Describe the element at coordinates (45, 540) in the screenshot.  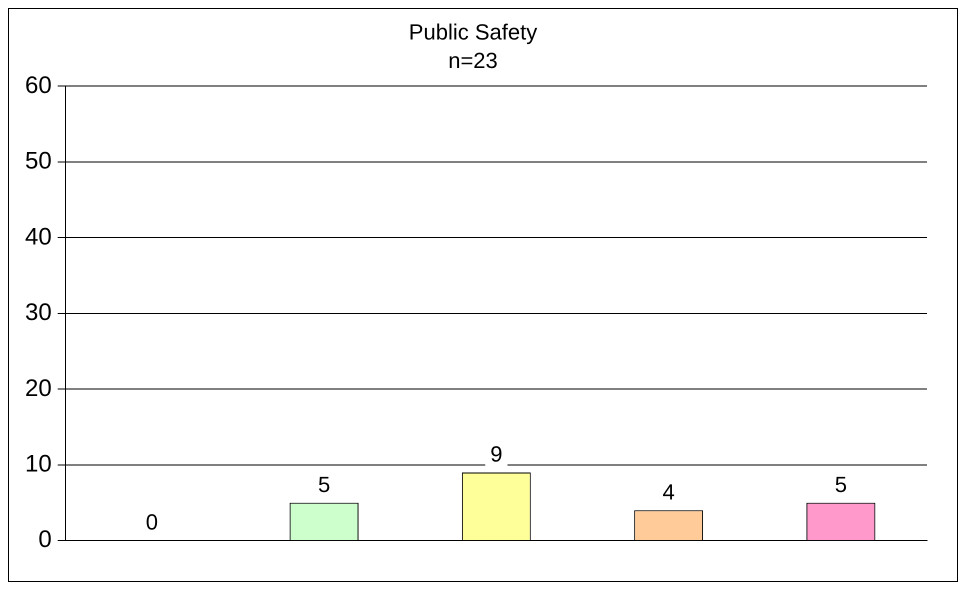
I see `y-tick-label: 0` at that location.